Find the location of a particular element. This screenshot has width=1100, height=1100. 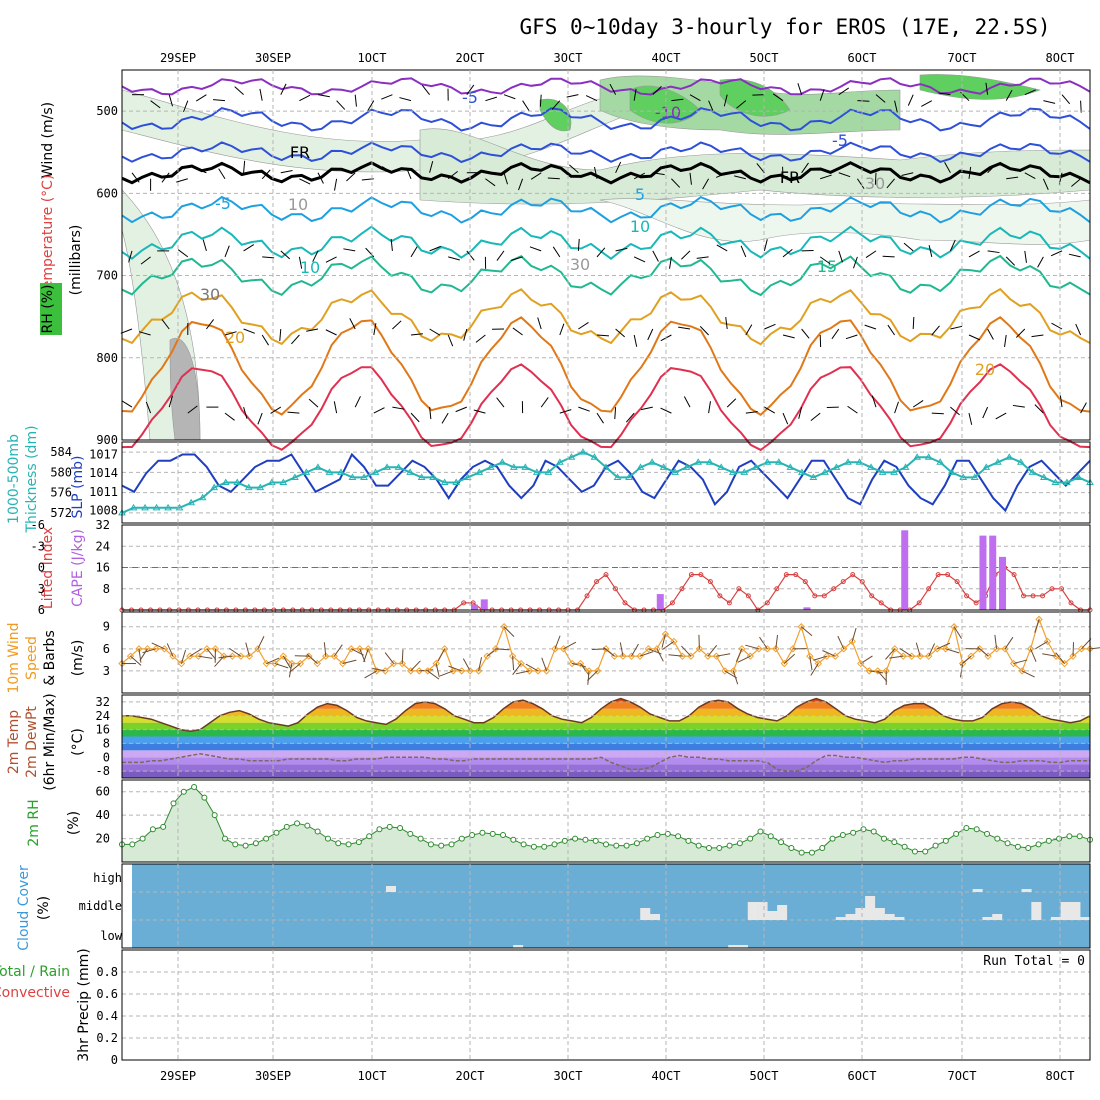

p2-left-tick: 584 is located at coordinates (61, 452).